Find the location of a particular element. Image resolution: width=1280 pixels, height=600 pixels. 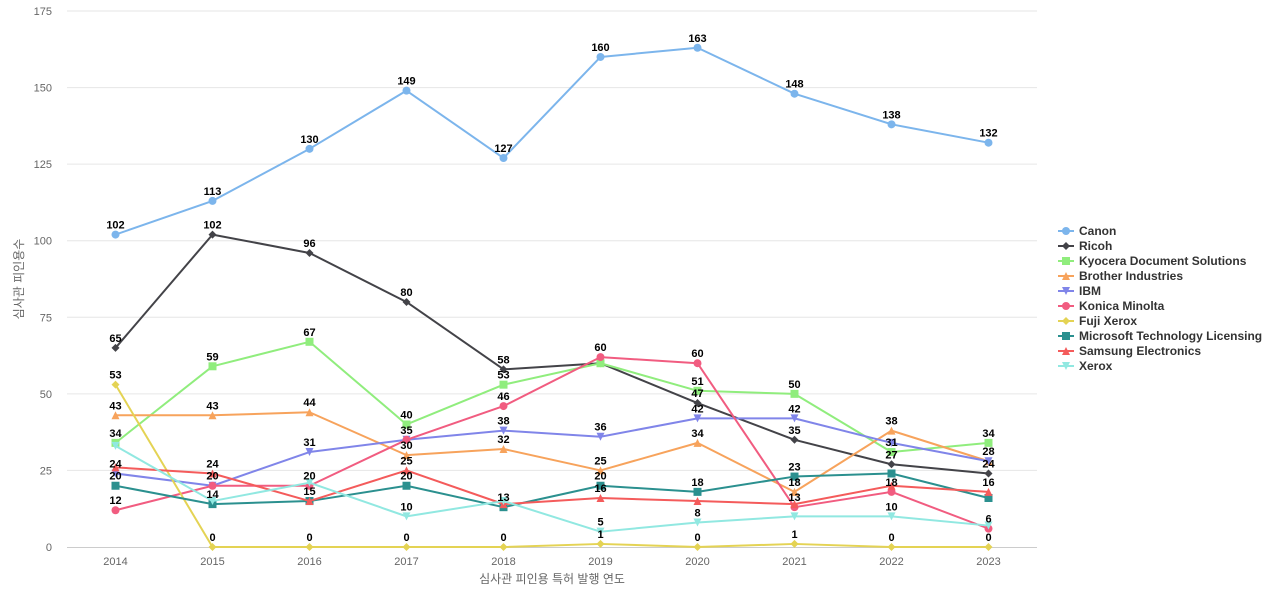

data-label: 132 is located at coordinates (988, 134).